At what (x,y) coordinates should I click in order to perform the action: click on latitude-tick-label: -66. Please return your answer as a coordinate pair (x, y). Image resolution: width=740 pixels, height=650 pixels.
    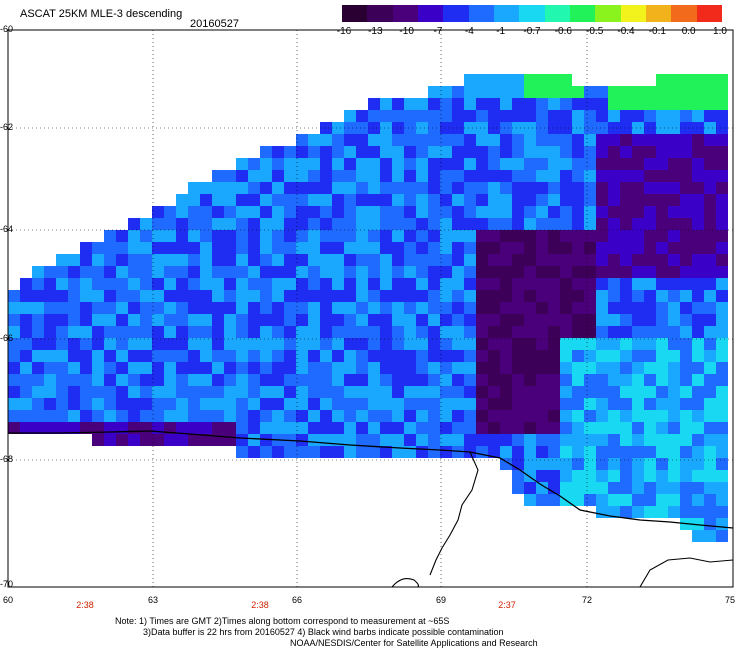
    Looking at the image, I should click on (7, 338).